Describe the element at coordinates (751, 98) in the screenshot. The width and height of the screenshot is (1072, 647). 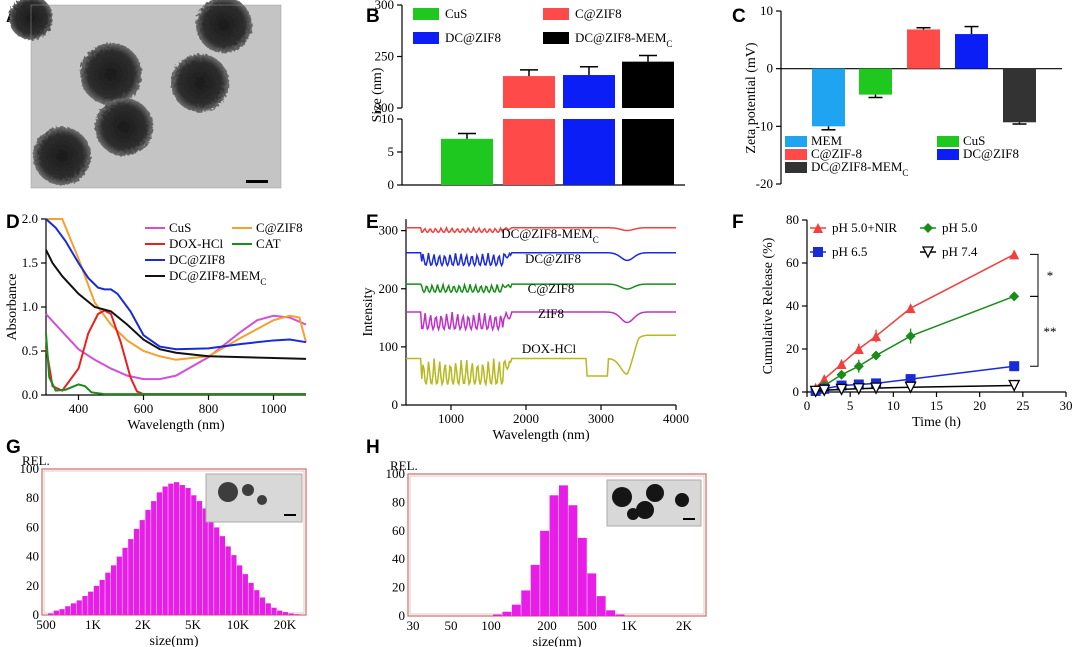
I see `y-axis-label: Zeta potential (mV)` at that location.